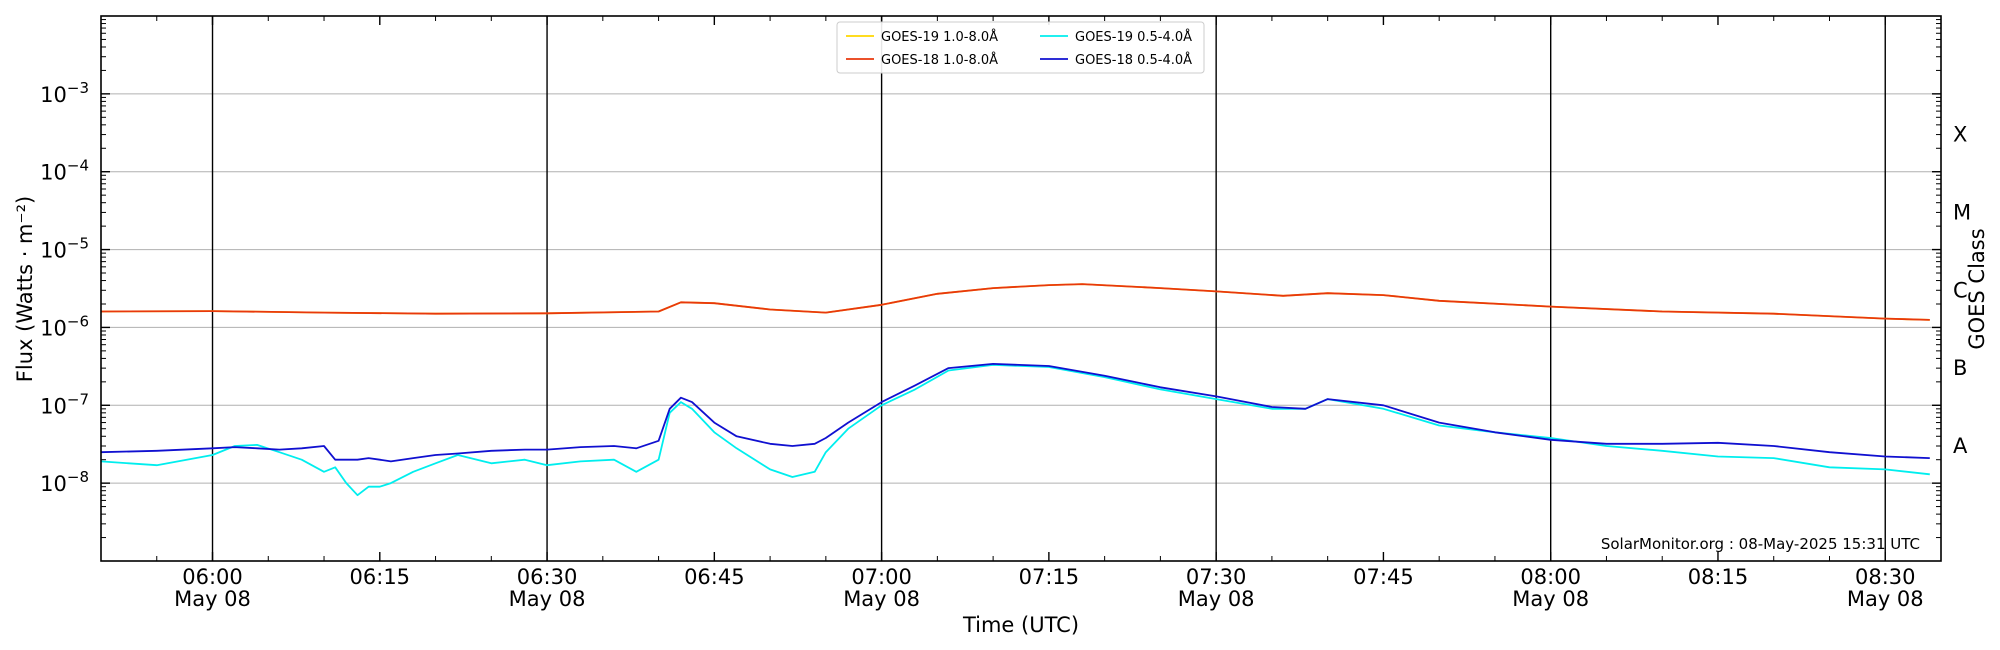 The height and width of the screenshot is (650, 2000). Describe the element at coordinates (25, 289) in the screenshot. I see `y-axis-title: Flux (Watts · m⁻²)` at that location.